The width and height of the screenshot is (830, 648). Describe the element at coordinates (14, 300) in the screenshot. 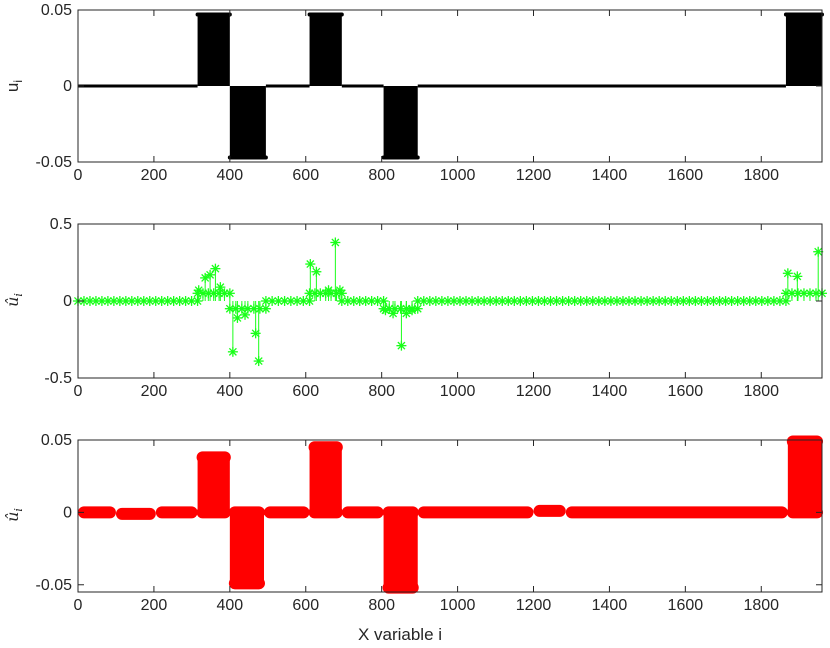

I see `middle-ylabel: ûi` at that location.